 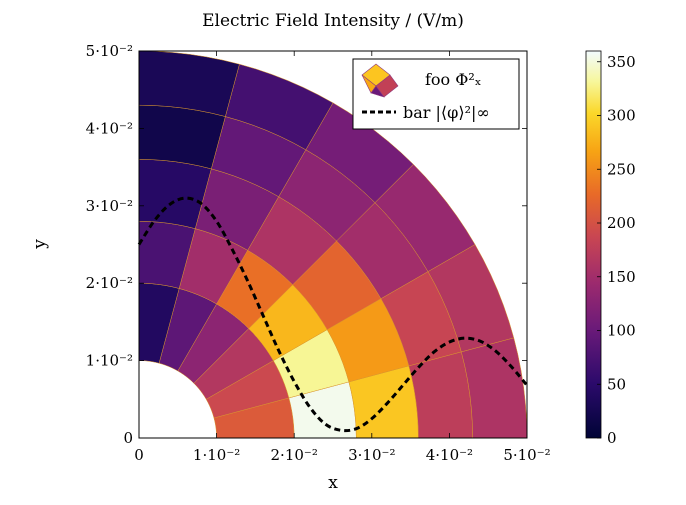 What do you see at coordinates (621, 116) in the screenshot?
I see `colorbar-tick-label-6: 300` at bounding box center [621, 116].